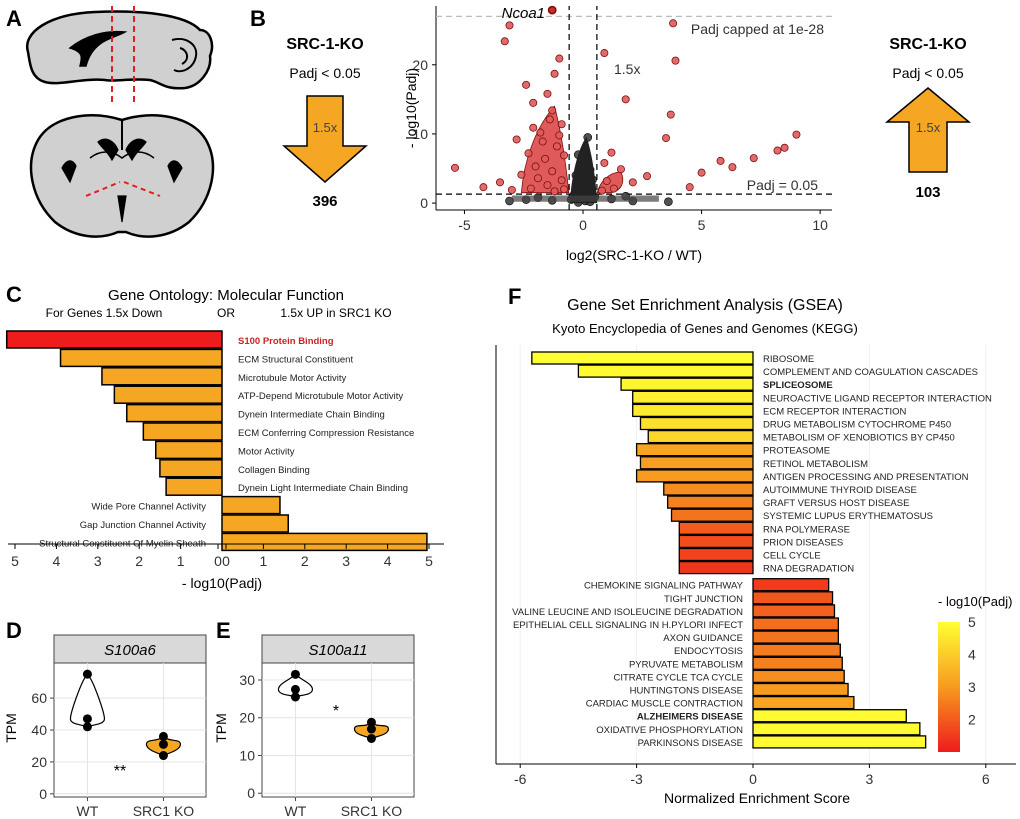  What do you see at coordinates (218, 561) in the screenshot?
I see `go-xtick: 0` at bounding box center [218, 561].